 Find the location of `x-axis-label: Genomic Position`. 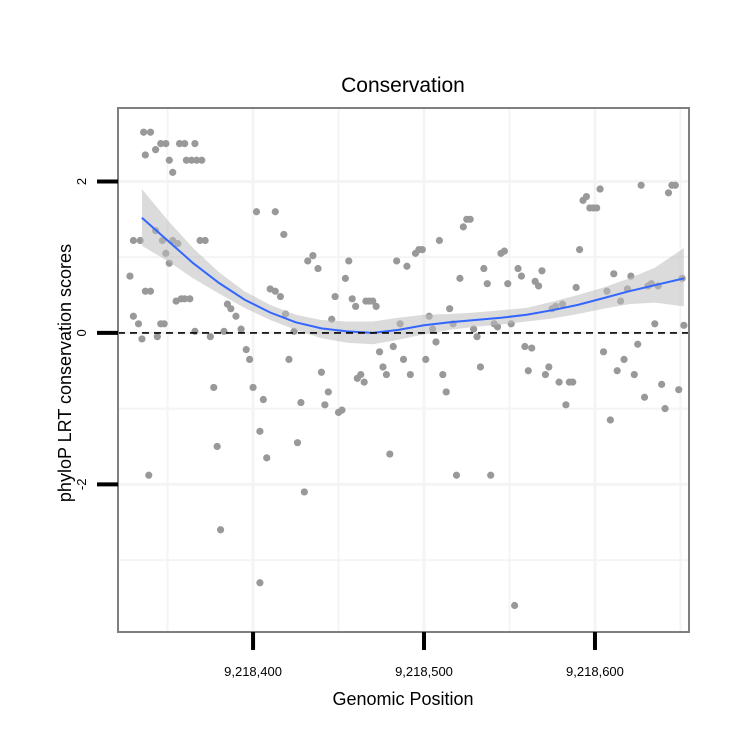

x-axis-label: Genomic Position is located at coordinates (402, 699).